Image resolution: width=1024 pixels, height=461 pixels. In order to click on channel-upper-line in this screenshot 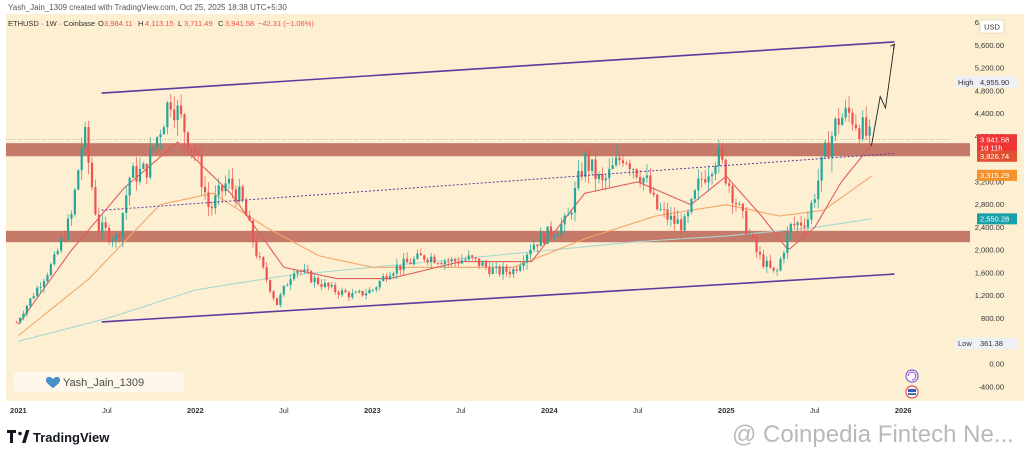, I will do `click(498, 67)`.